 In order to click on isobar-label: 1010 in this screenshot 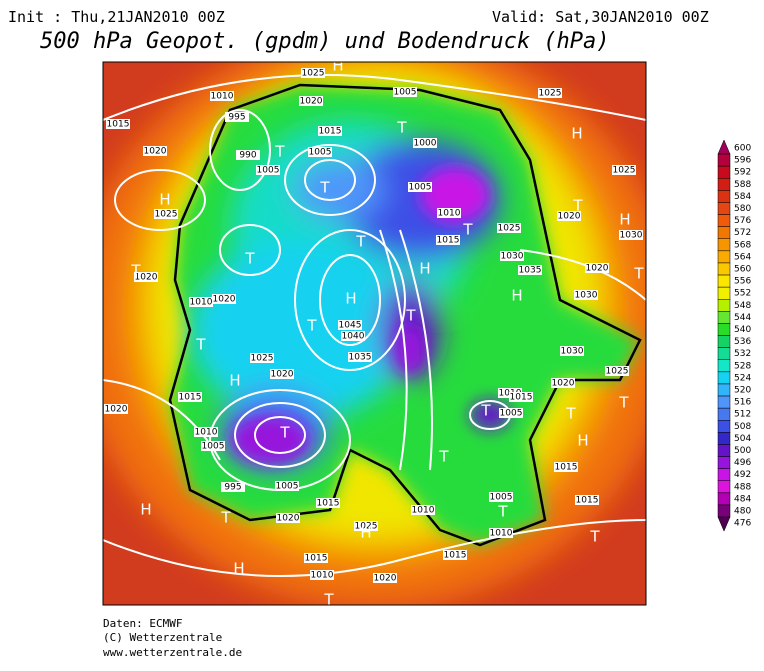, I will do `click(423, 511)`.